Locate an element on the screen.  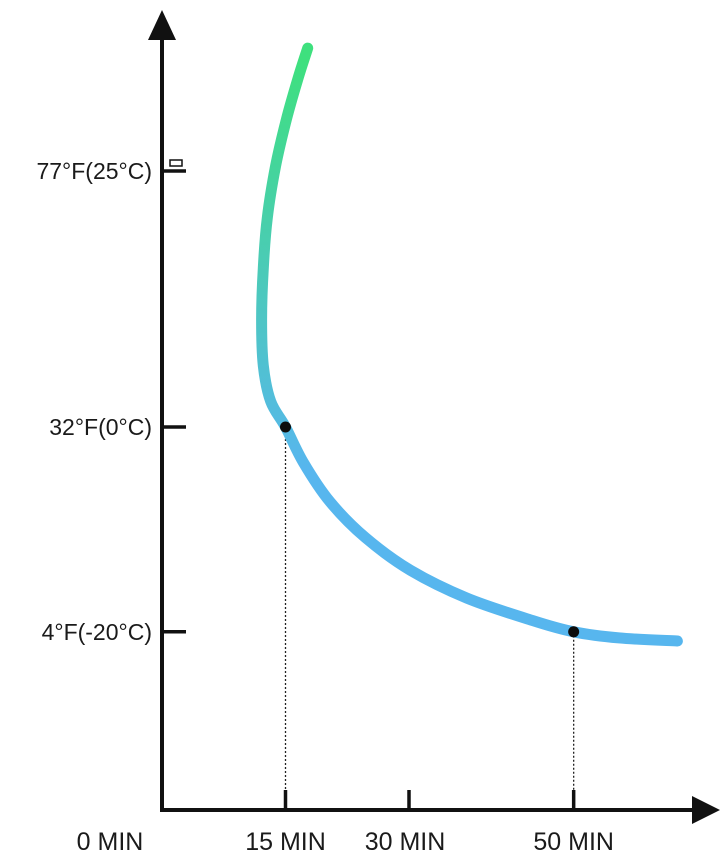
x-tick-label: 50 MIN is located at coordinates (573, 842).